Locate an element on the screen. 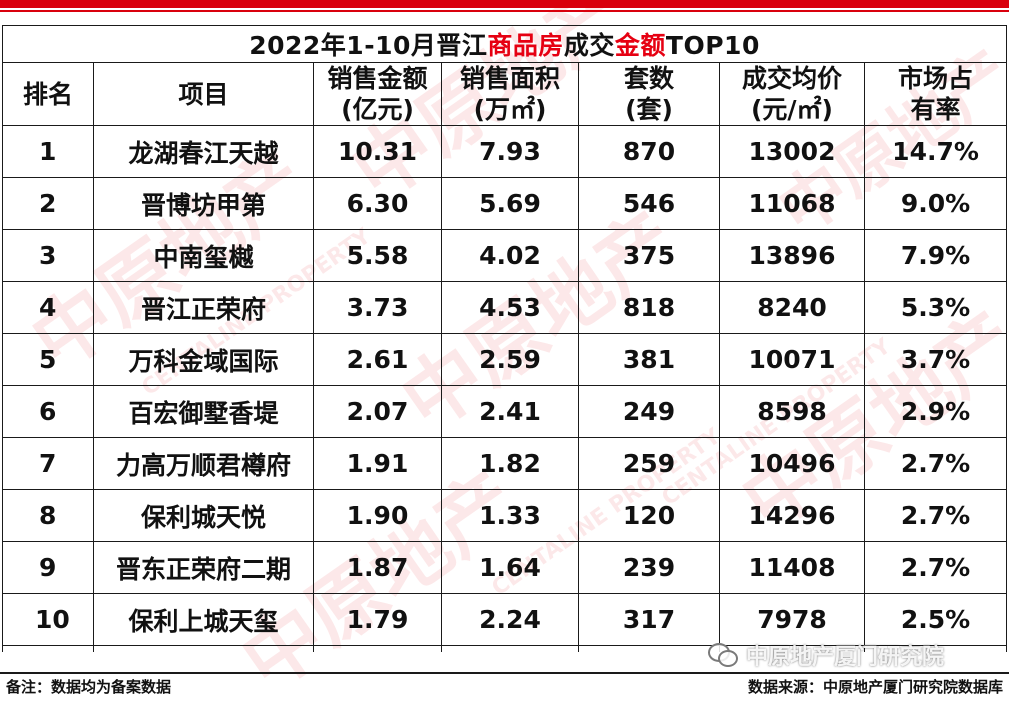 This screenshot has height=711, width=1009. units-cell: 381 is located at coordinates (649, 359).